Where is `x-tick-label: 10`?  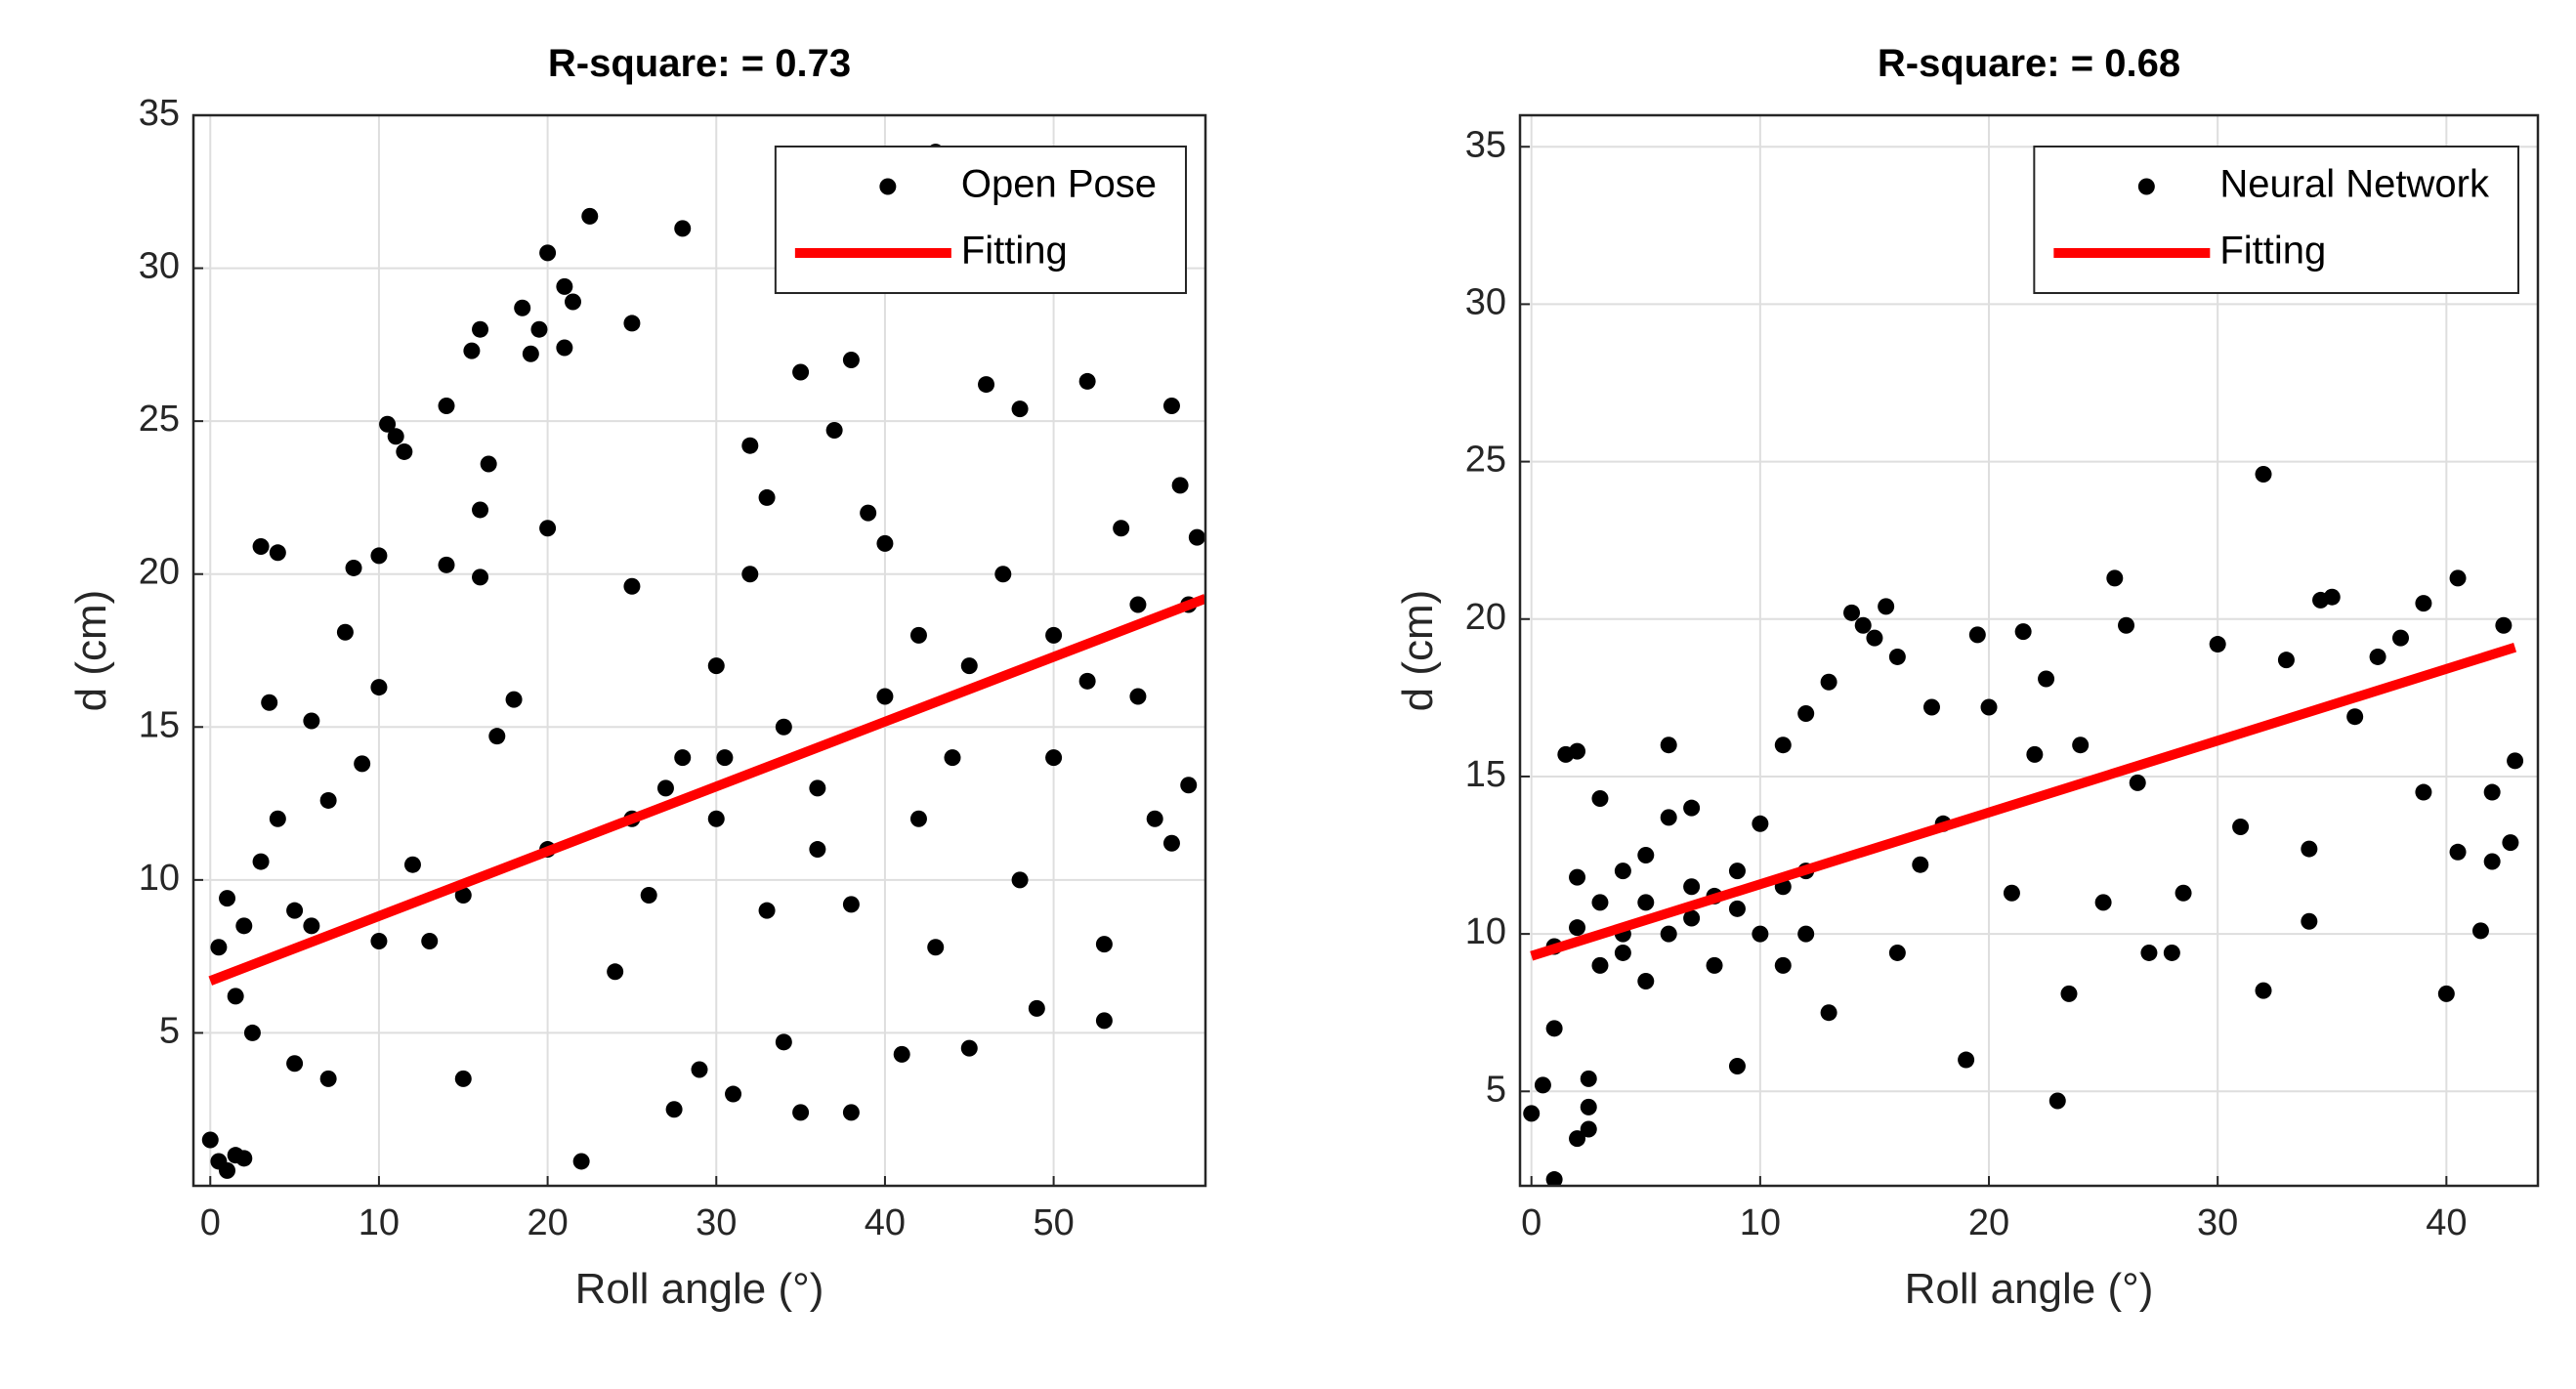 x-tick-label: 10 is located at coordinates (379, 1222).